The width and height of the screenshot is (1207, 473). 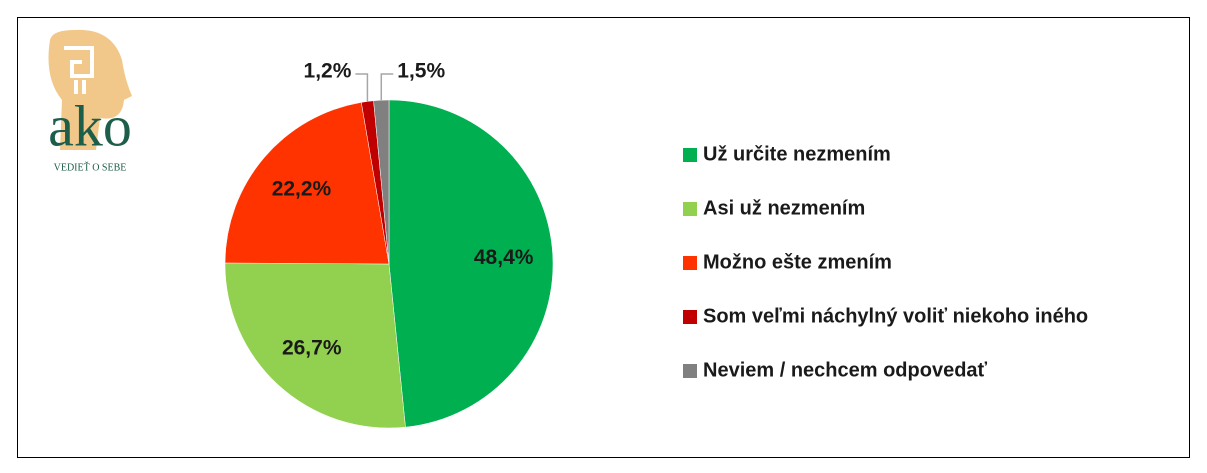 I want to click on legend-label: Som veľmi náchylný voliť niekoho iného, so click(x=895, y=316).